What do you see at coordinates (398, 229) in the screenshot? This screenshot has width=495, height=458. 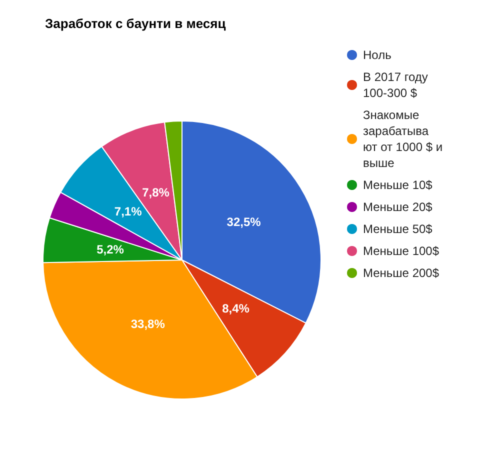 I see `legend-label: Меньше 50$` at bounding box center [398, 229].